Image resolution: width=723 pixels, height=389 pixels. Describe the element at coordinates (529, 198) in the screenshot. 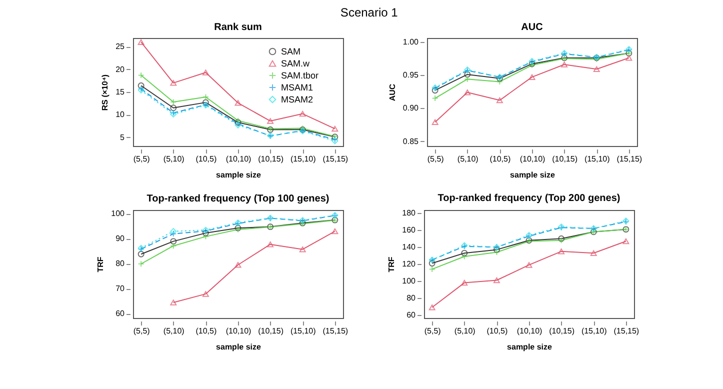

I see `chart-title: Top-ranked frequency (Top 200 genes)` at that location.